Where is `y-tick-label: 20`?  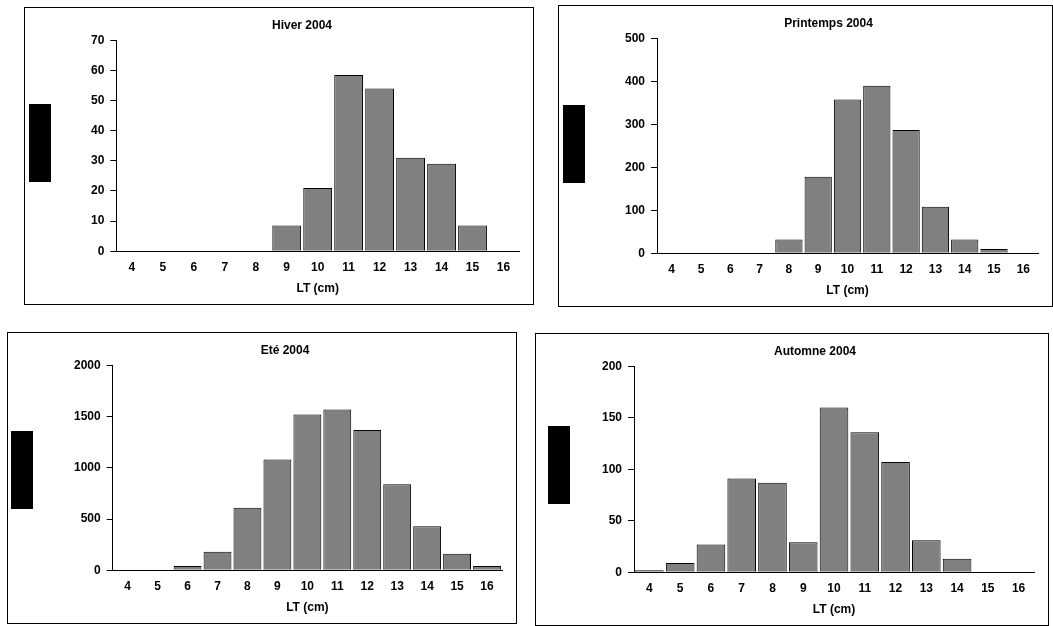
y-tick-label: 20 is located at coordinates (97, 190).